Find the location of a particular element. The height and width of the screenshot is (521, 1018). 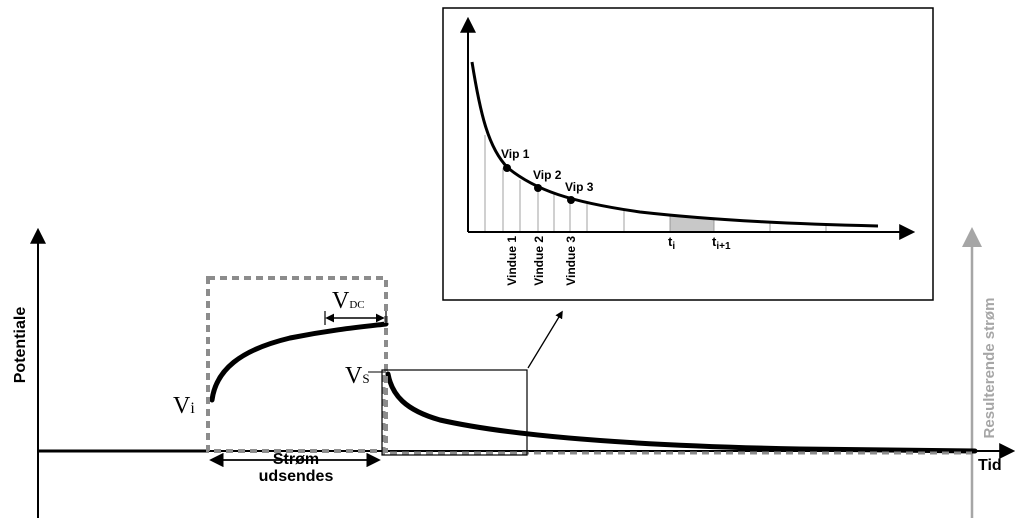

shaded-window is located at coordinates (692, 224).